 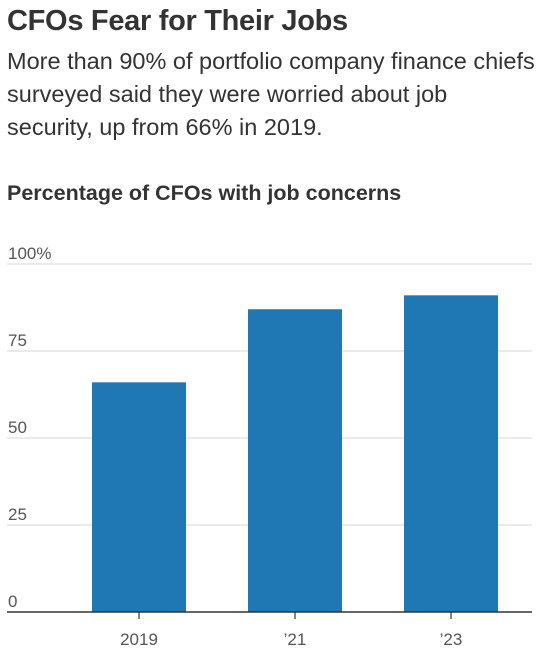 What do you see at coordinates (295, 639) in the screenshot?
I see `x-tick-label-’21: ’21` at bounding box center [295, 639].